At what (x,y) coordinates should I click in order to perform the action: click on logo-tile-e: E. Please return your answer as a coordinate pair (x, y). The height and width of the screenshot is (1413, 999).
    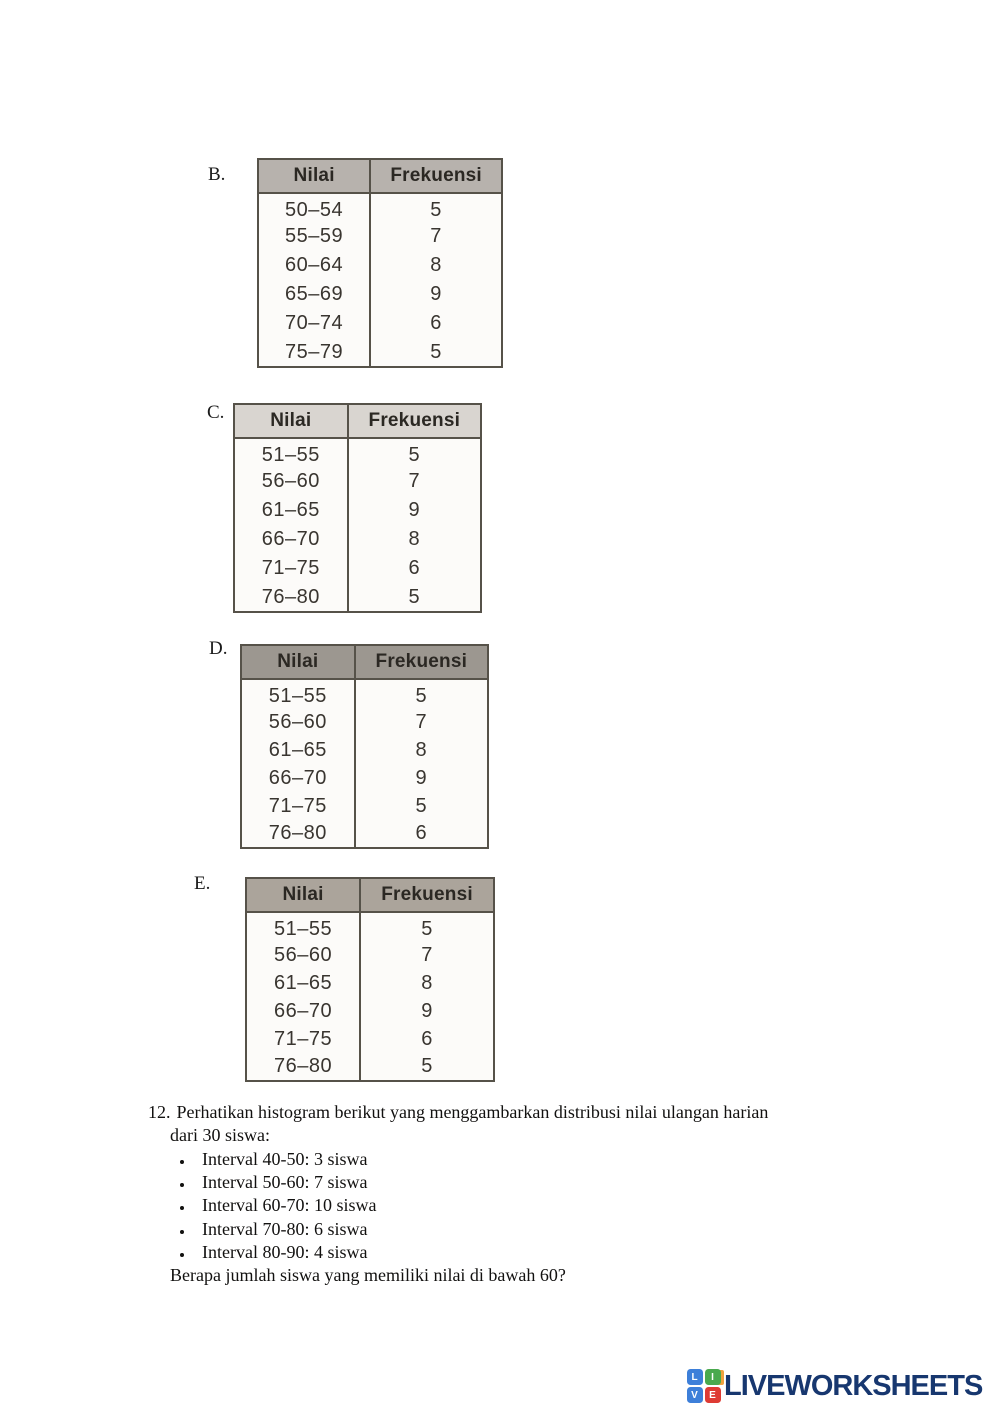
    Looking at the image, I should click on (712, 1395).